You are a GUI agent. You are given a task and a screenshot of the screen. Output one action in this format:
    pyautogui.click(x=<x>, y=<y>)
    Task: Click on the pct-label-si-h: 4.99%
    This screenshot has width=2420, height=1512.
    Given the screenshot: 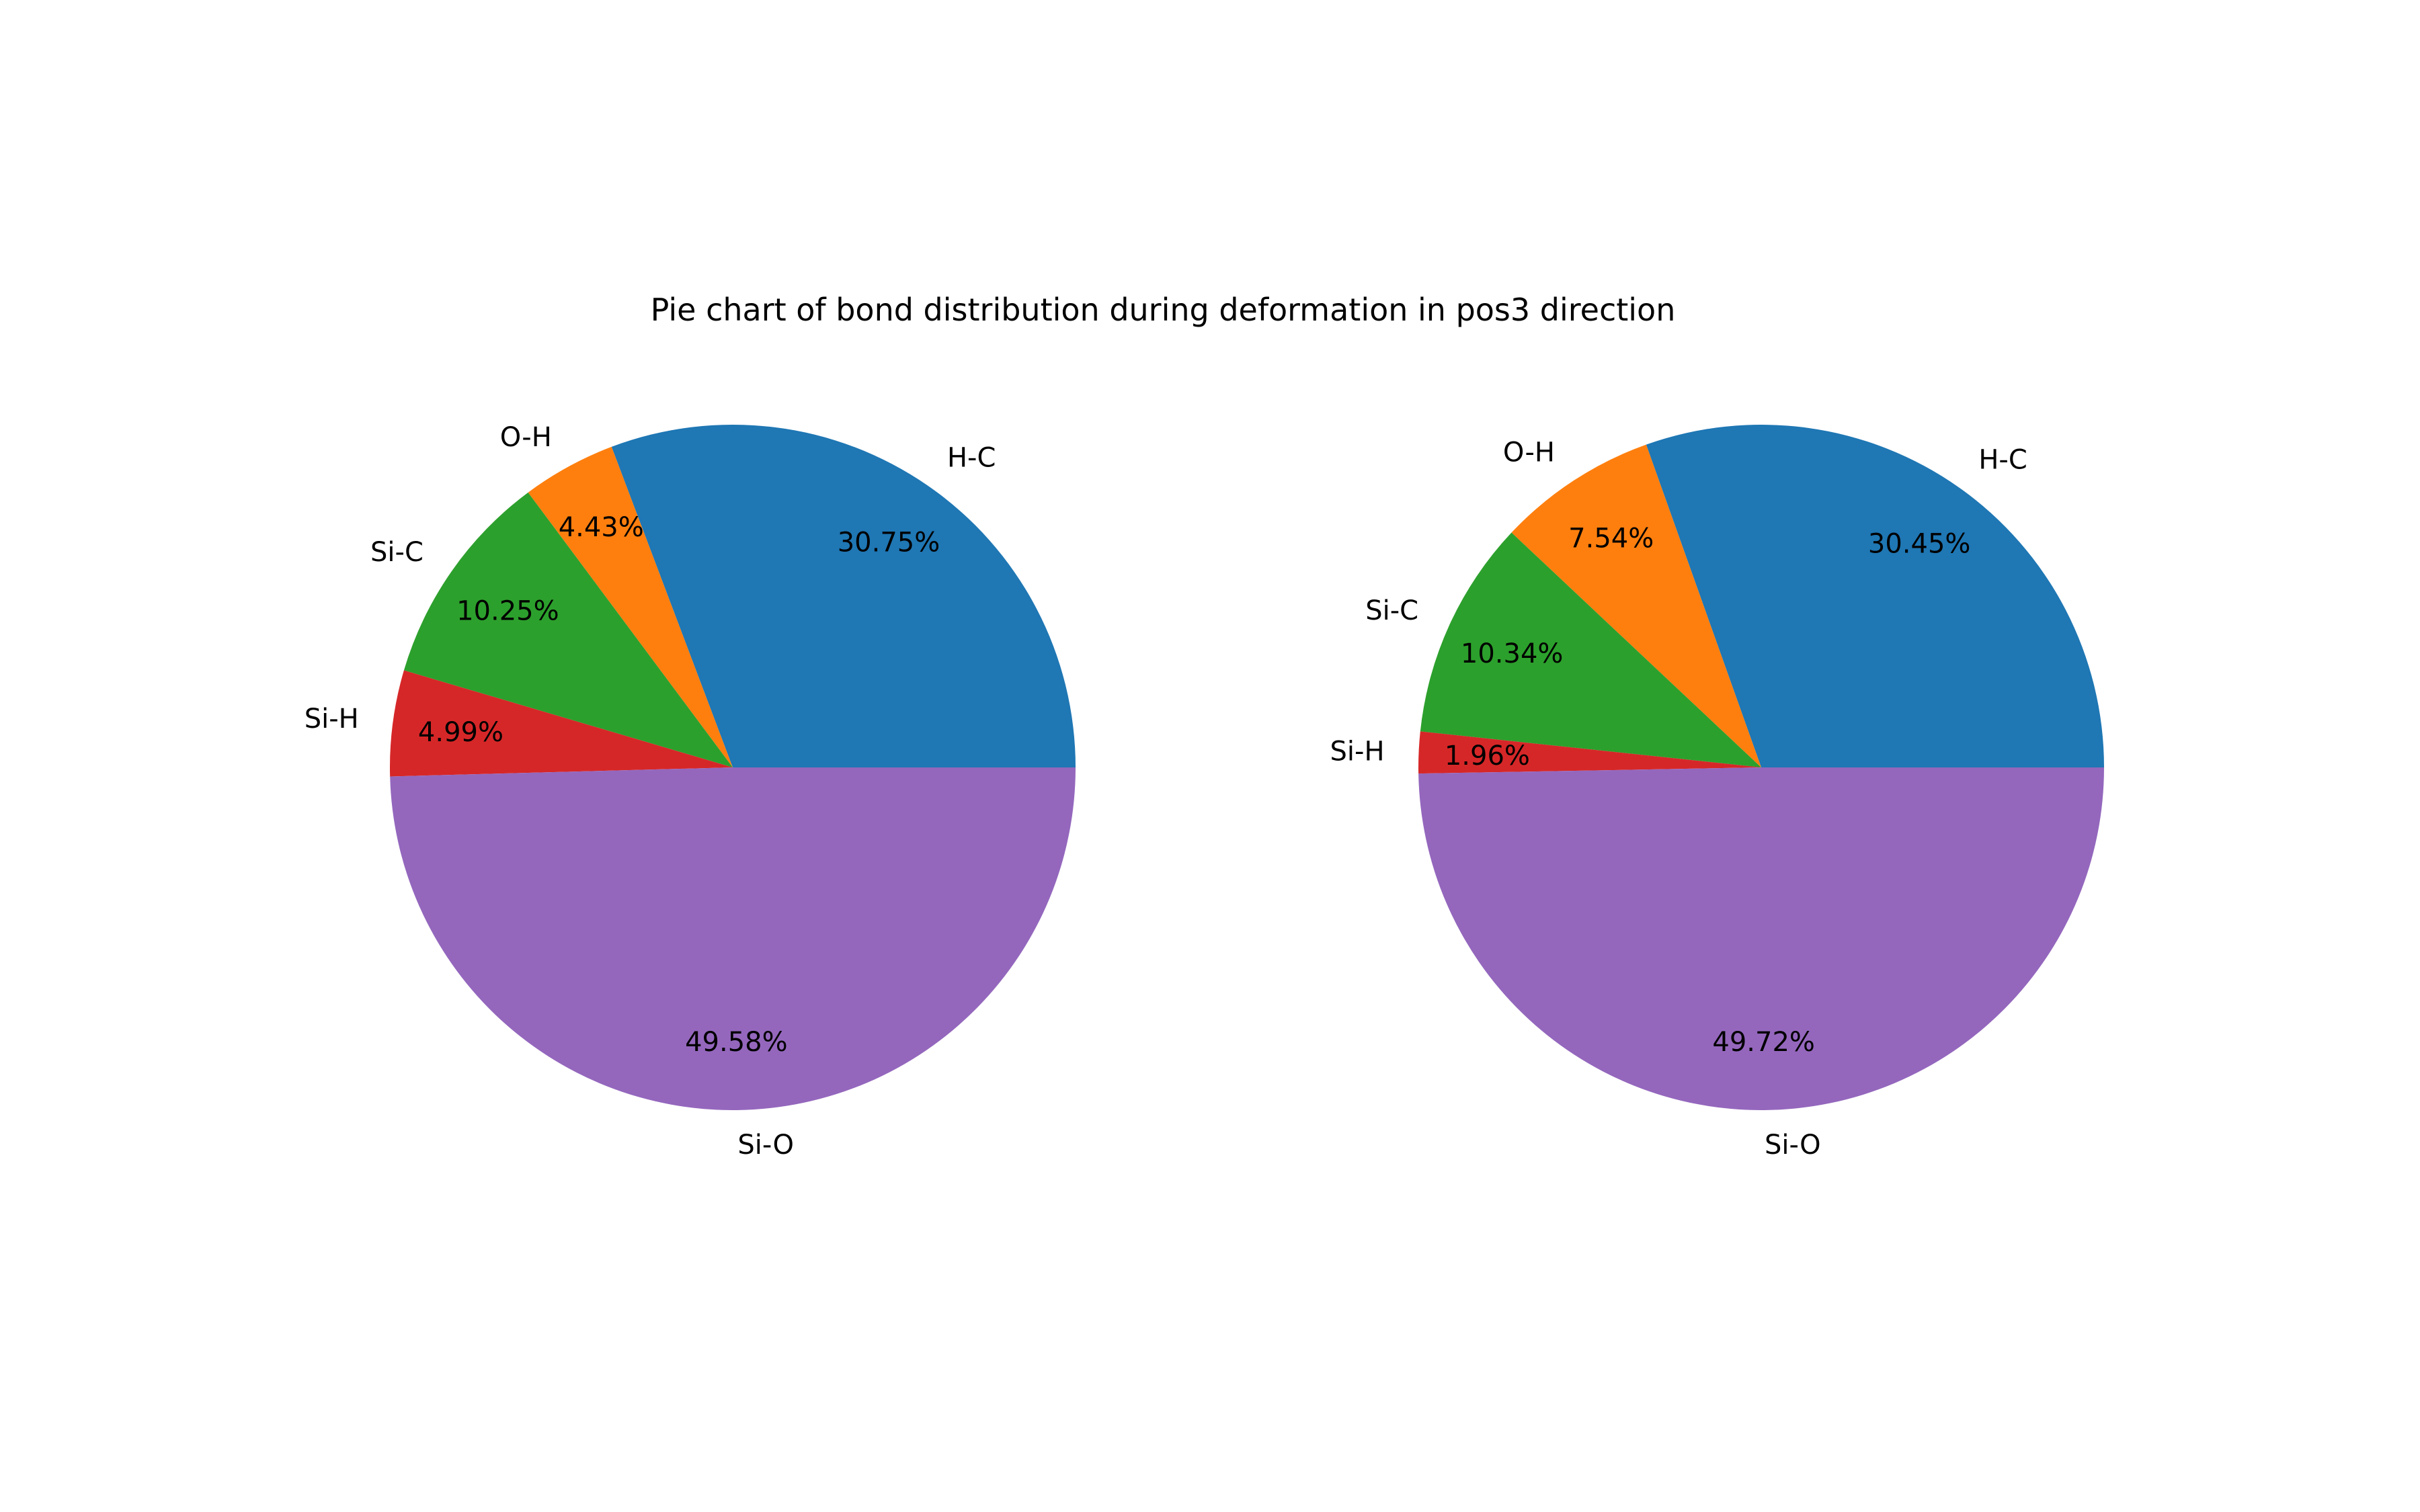 What is the action you would take?
    pyautogui.click(x=461, y=733)
    